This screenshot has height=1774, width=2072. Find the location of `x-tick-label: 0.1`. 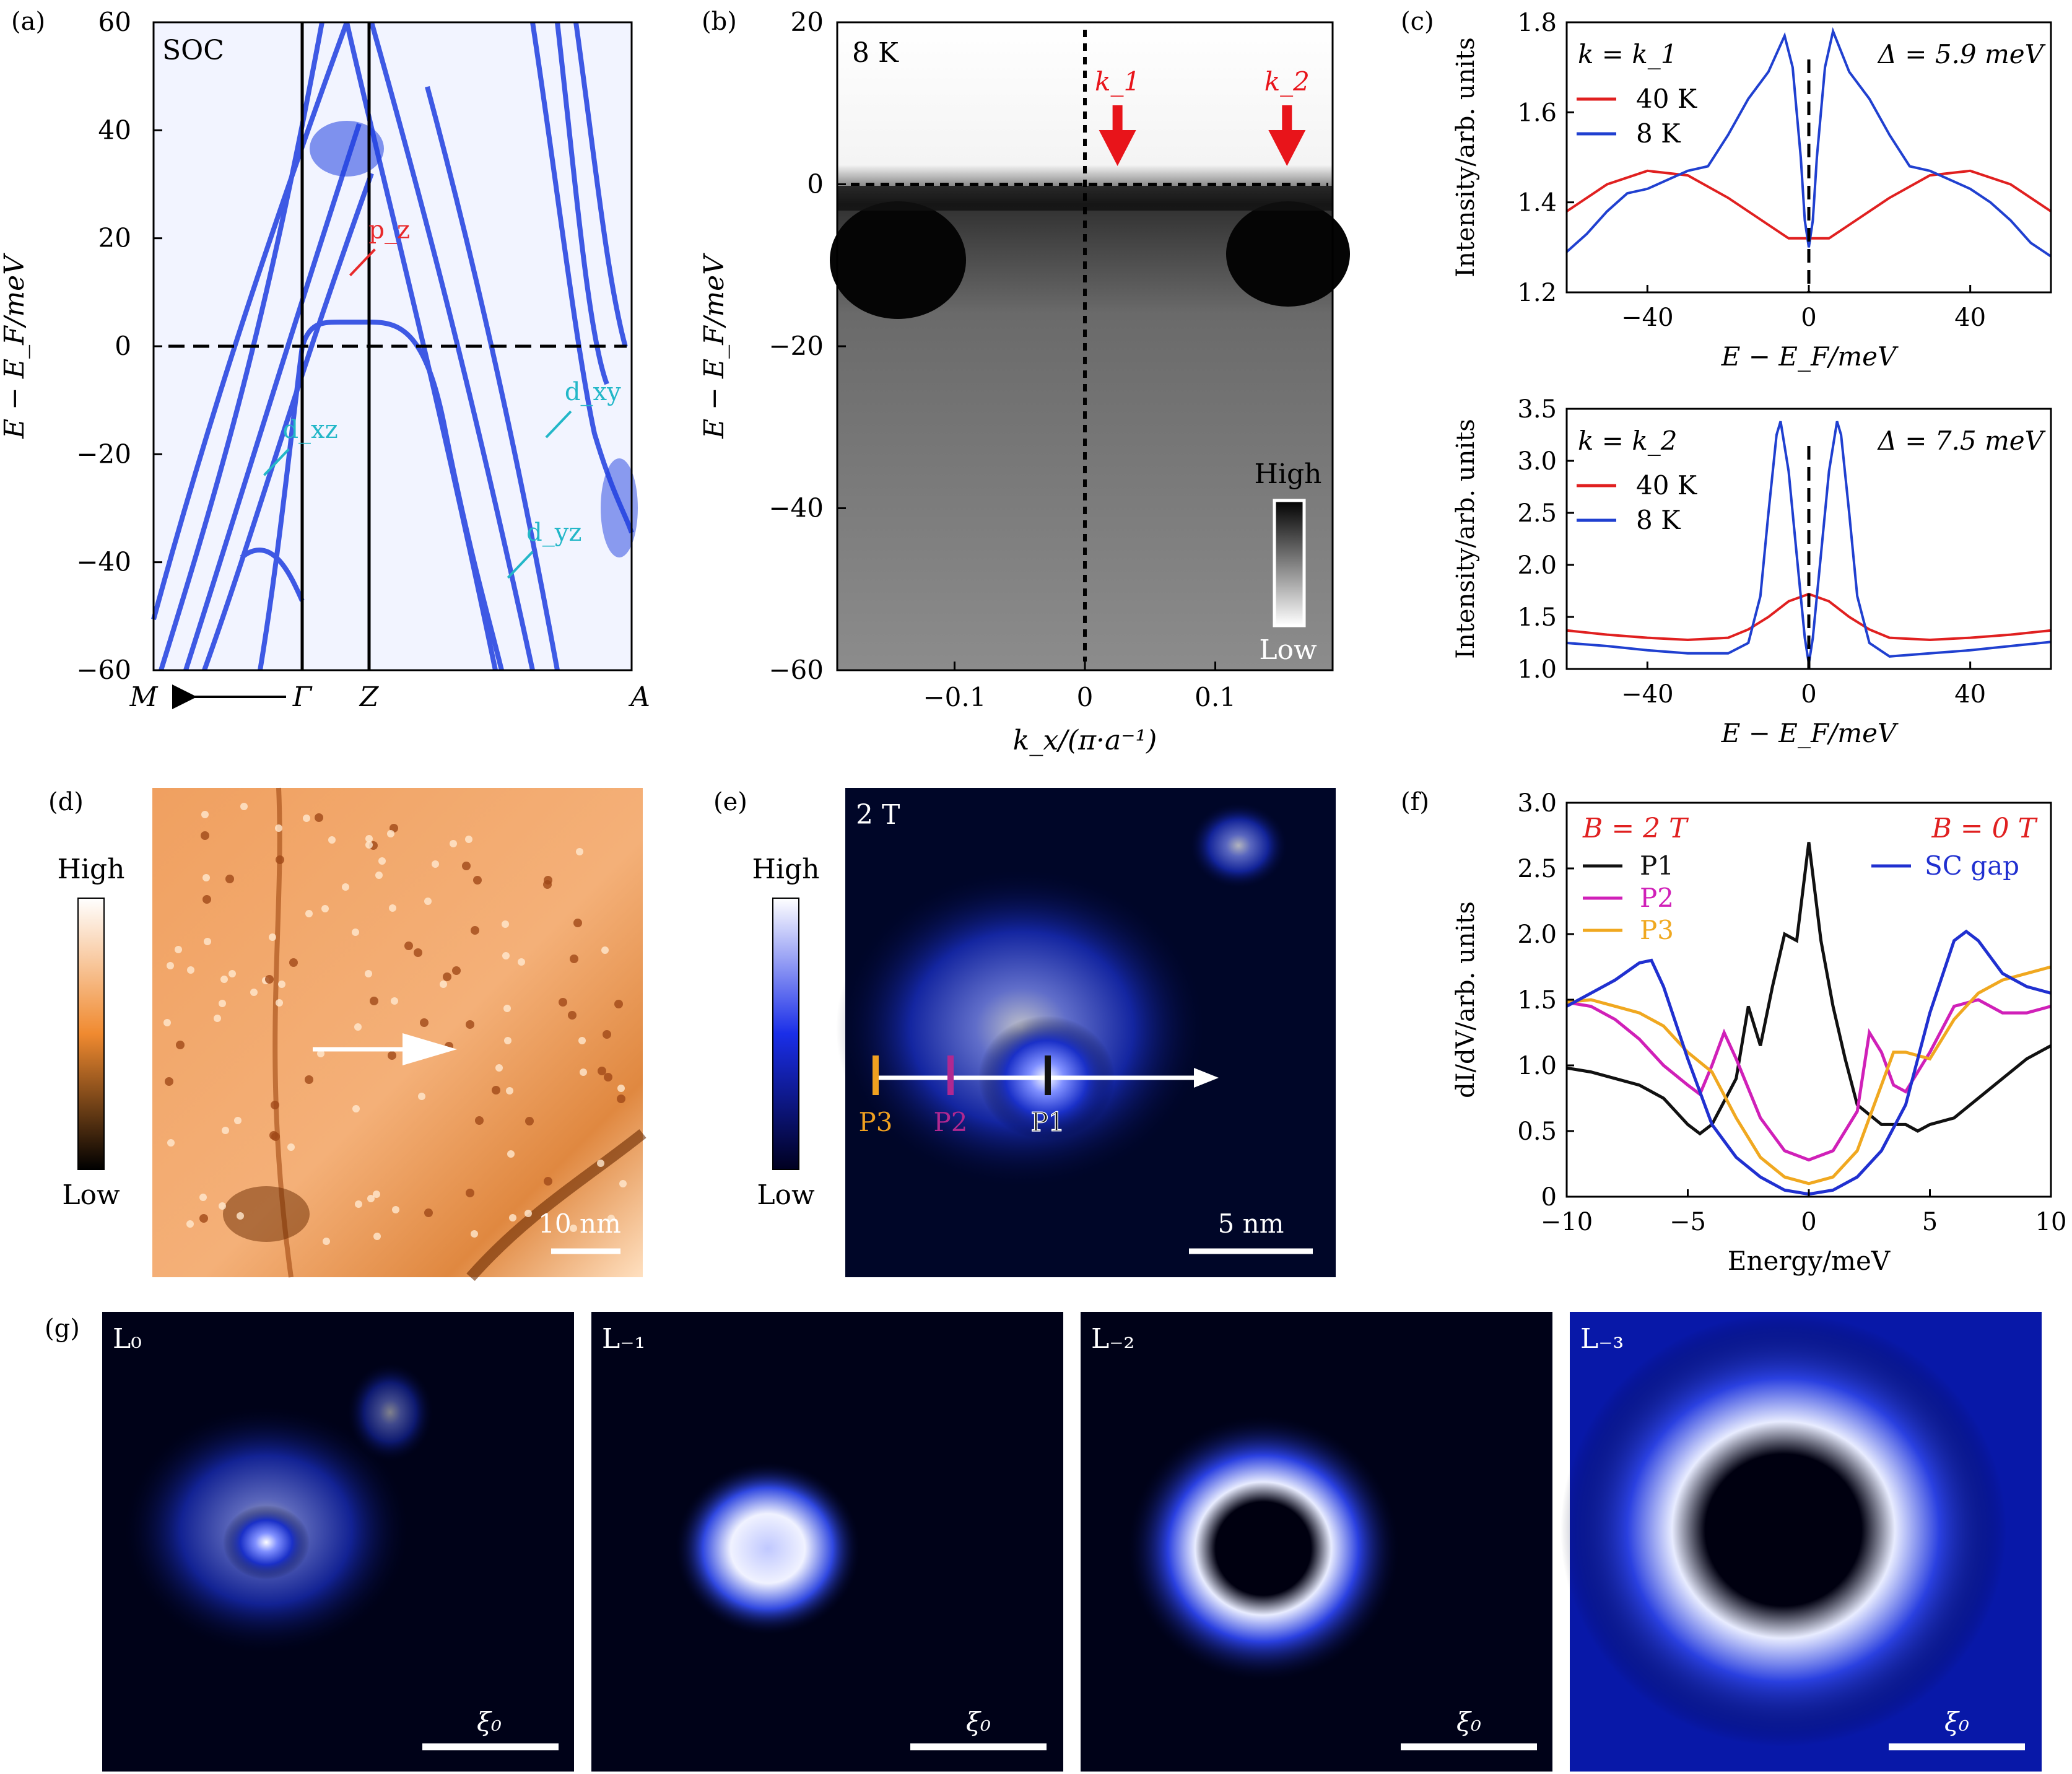

x-tick-label: 0.1 is located at coordinates (1215, 697).